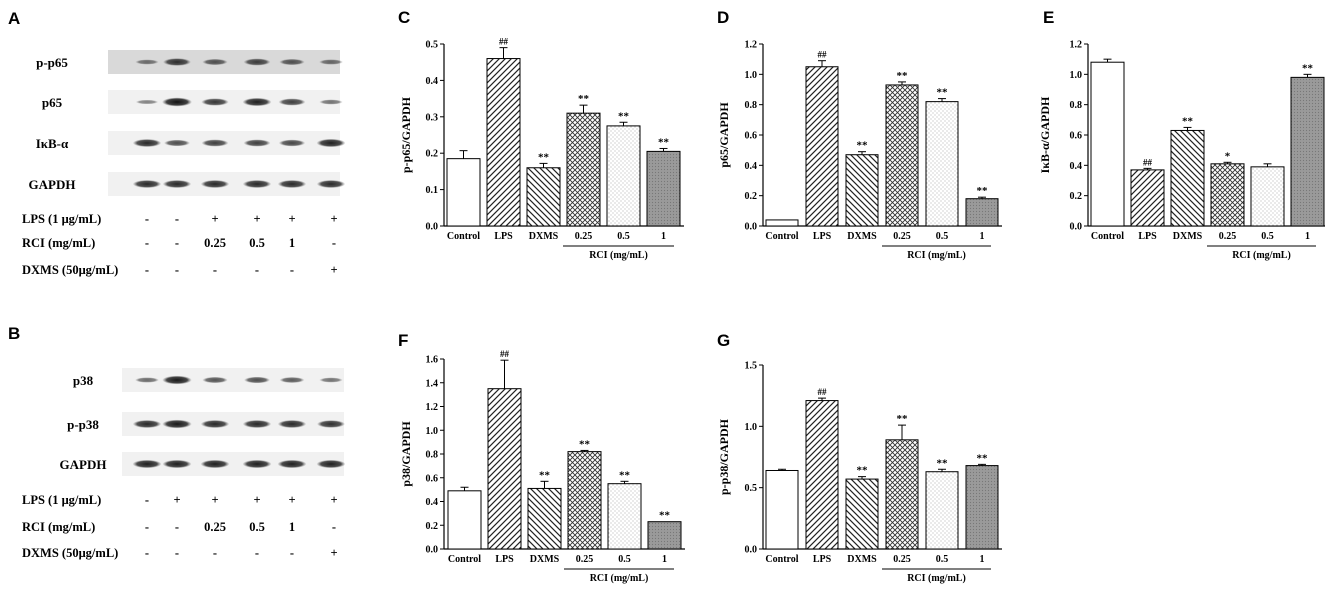 The image size is (1325, 593). I want to click on panel-label-b: B, so click(14, 333).